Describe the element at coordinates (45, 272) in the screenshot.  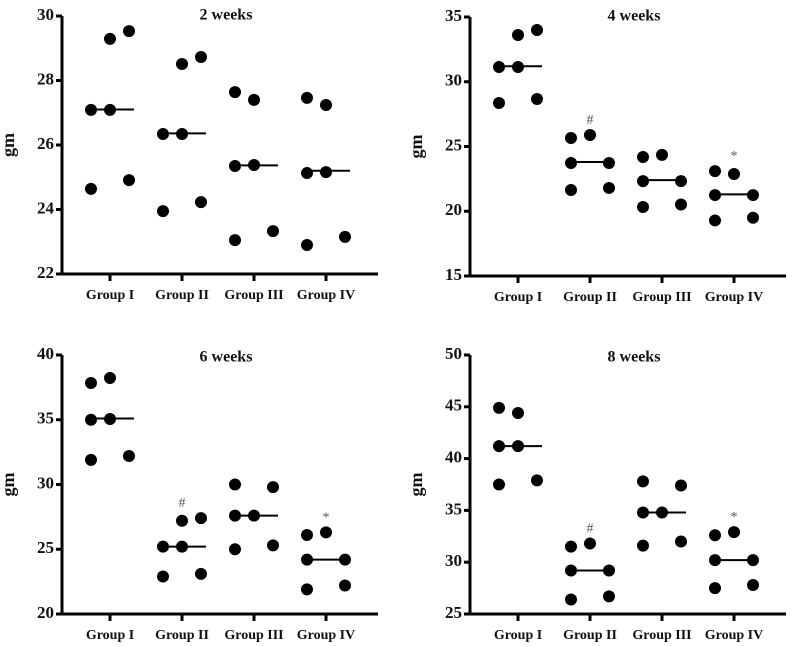
I see `y-tick-label: 22` at that location.